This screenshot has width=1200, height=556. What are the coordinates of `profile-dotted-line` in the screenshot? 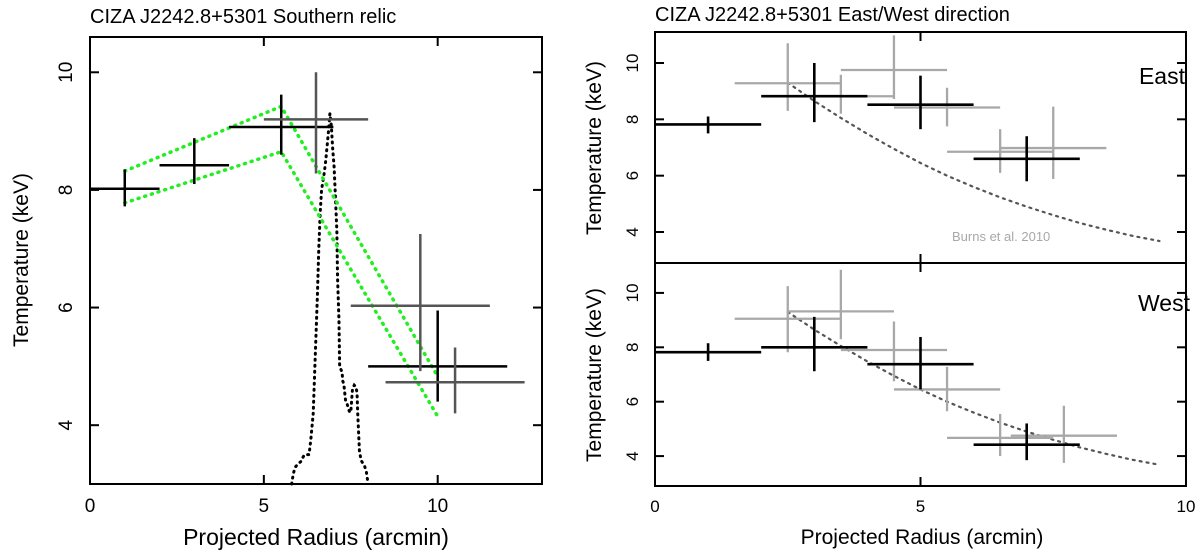 It's located at (330, 299).